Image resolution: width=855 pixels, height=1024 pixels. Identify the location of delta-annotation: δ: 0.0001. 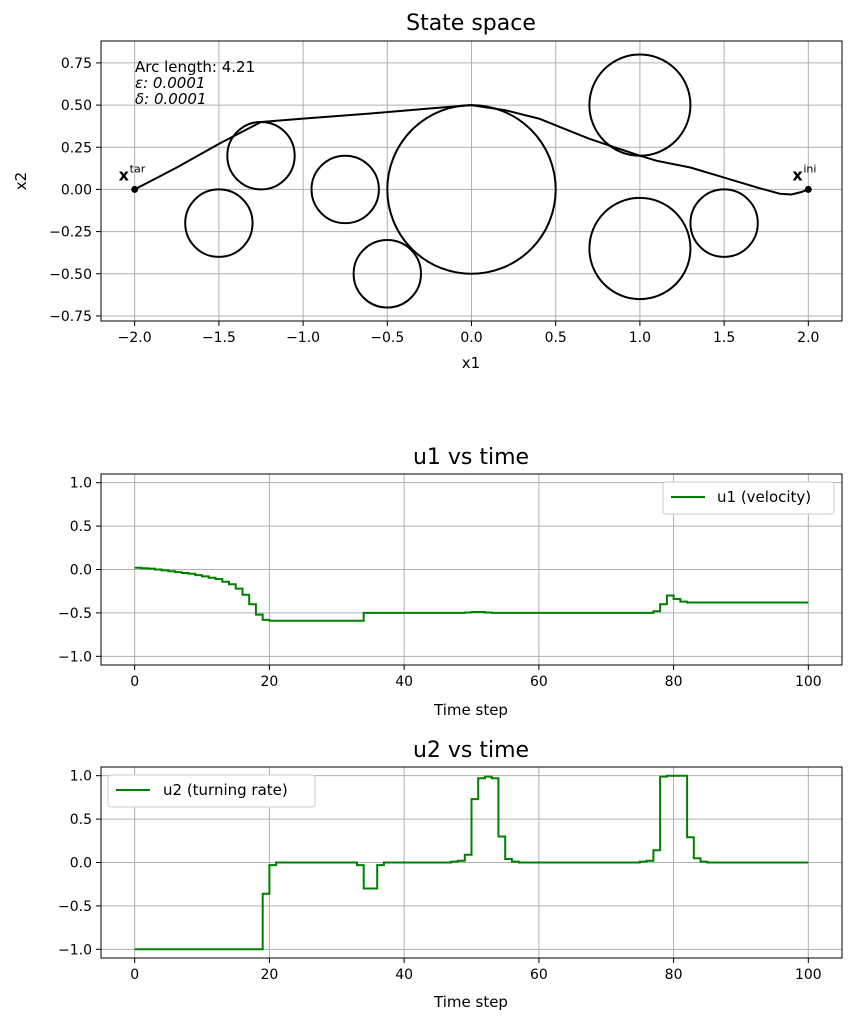
(170, 99).